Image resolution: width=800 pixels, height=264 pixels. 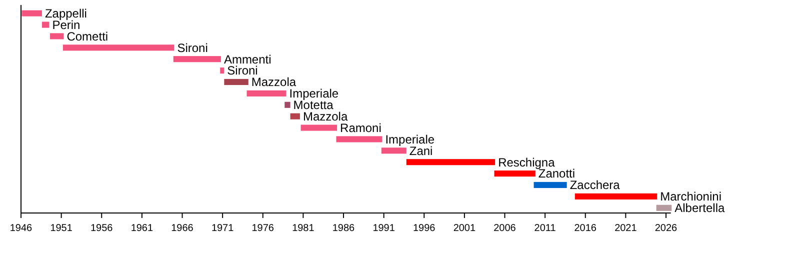 I want to click on x-tick-label: 2026, so click(x=666, y=228).